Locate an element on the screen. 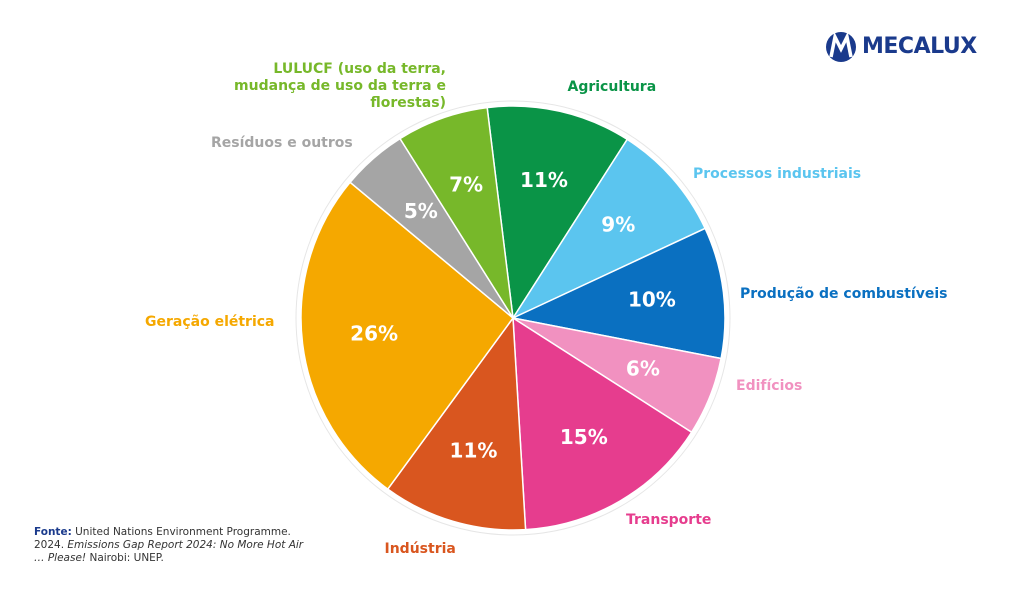 This screenshot has width=1024, height=594. category-label: Transporte is located at coordinates (669, 519).